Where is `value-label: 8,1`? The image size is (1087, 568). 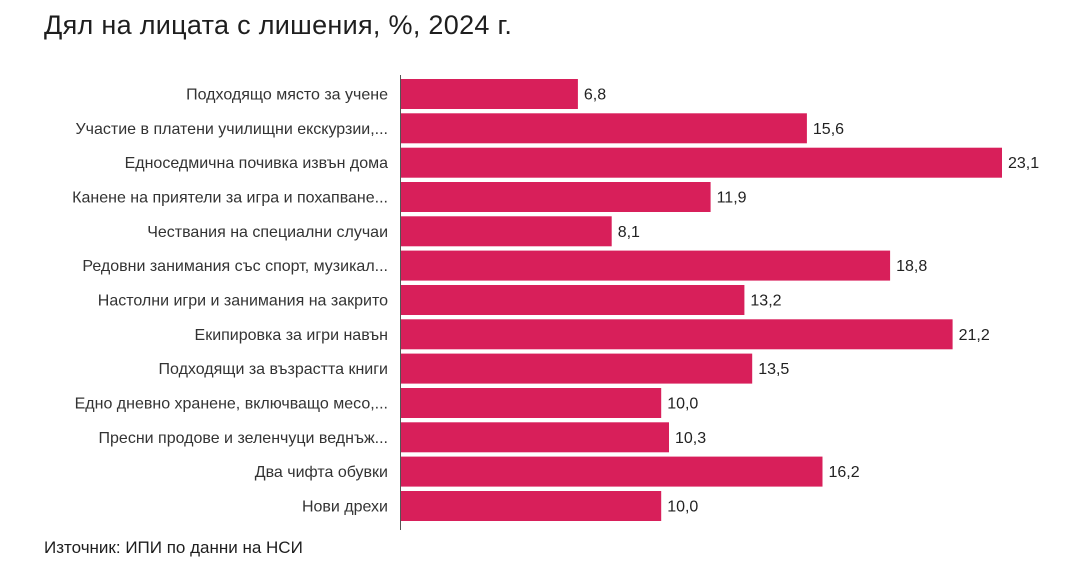 value-label: 8,1 is located at coordinates (629, 232).